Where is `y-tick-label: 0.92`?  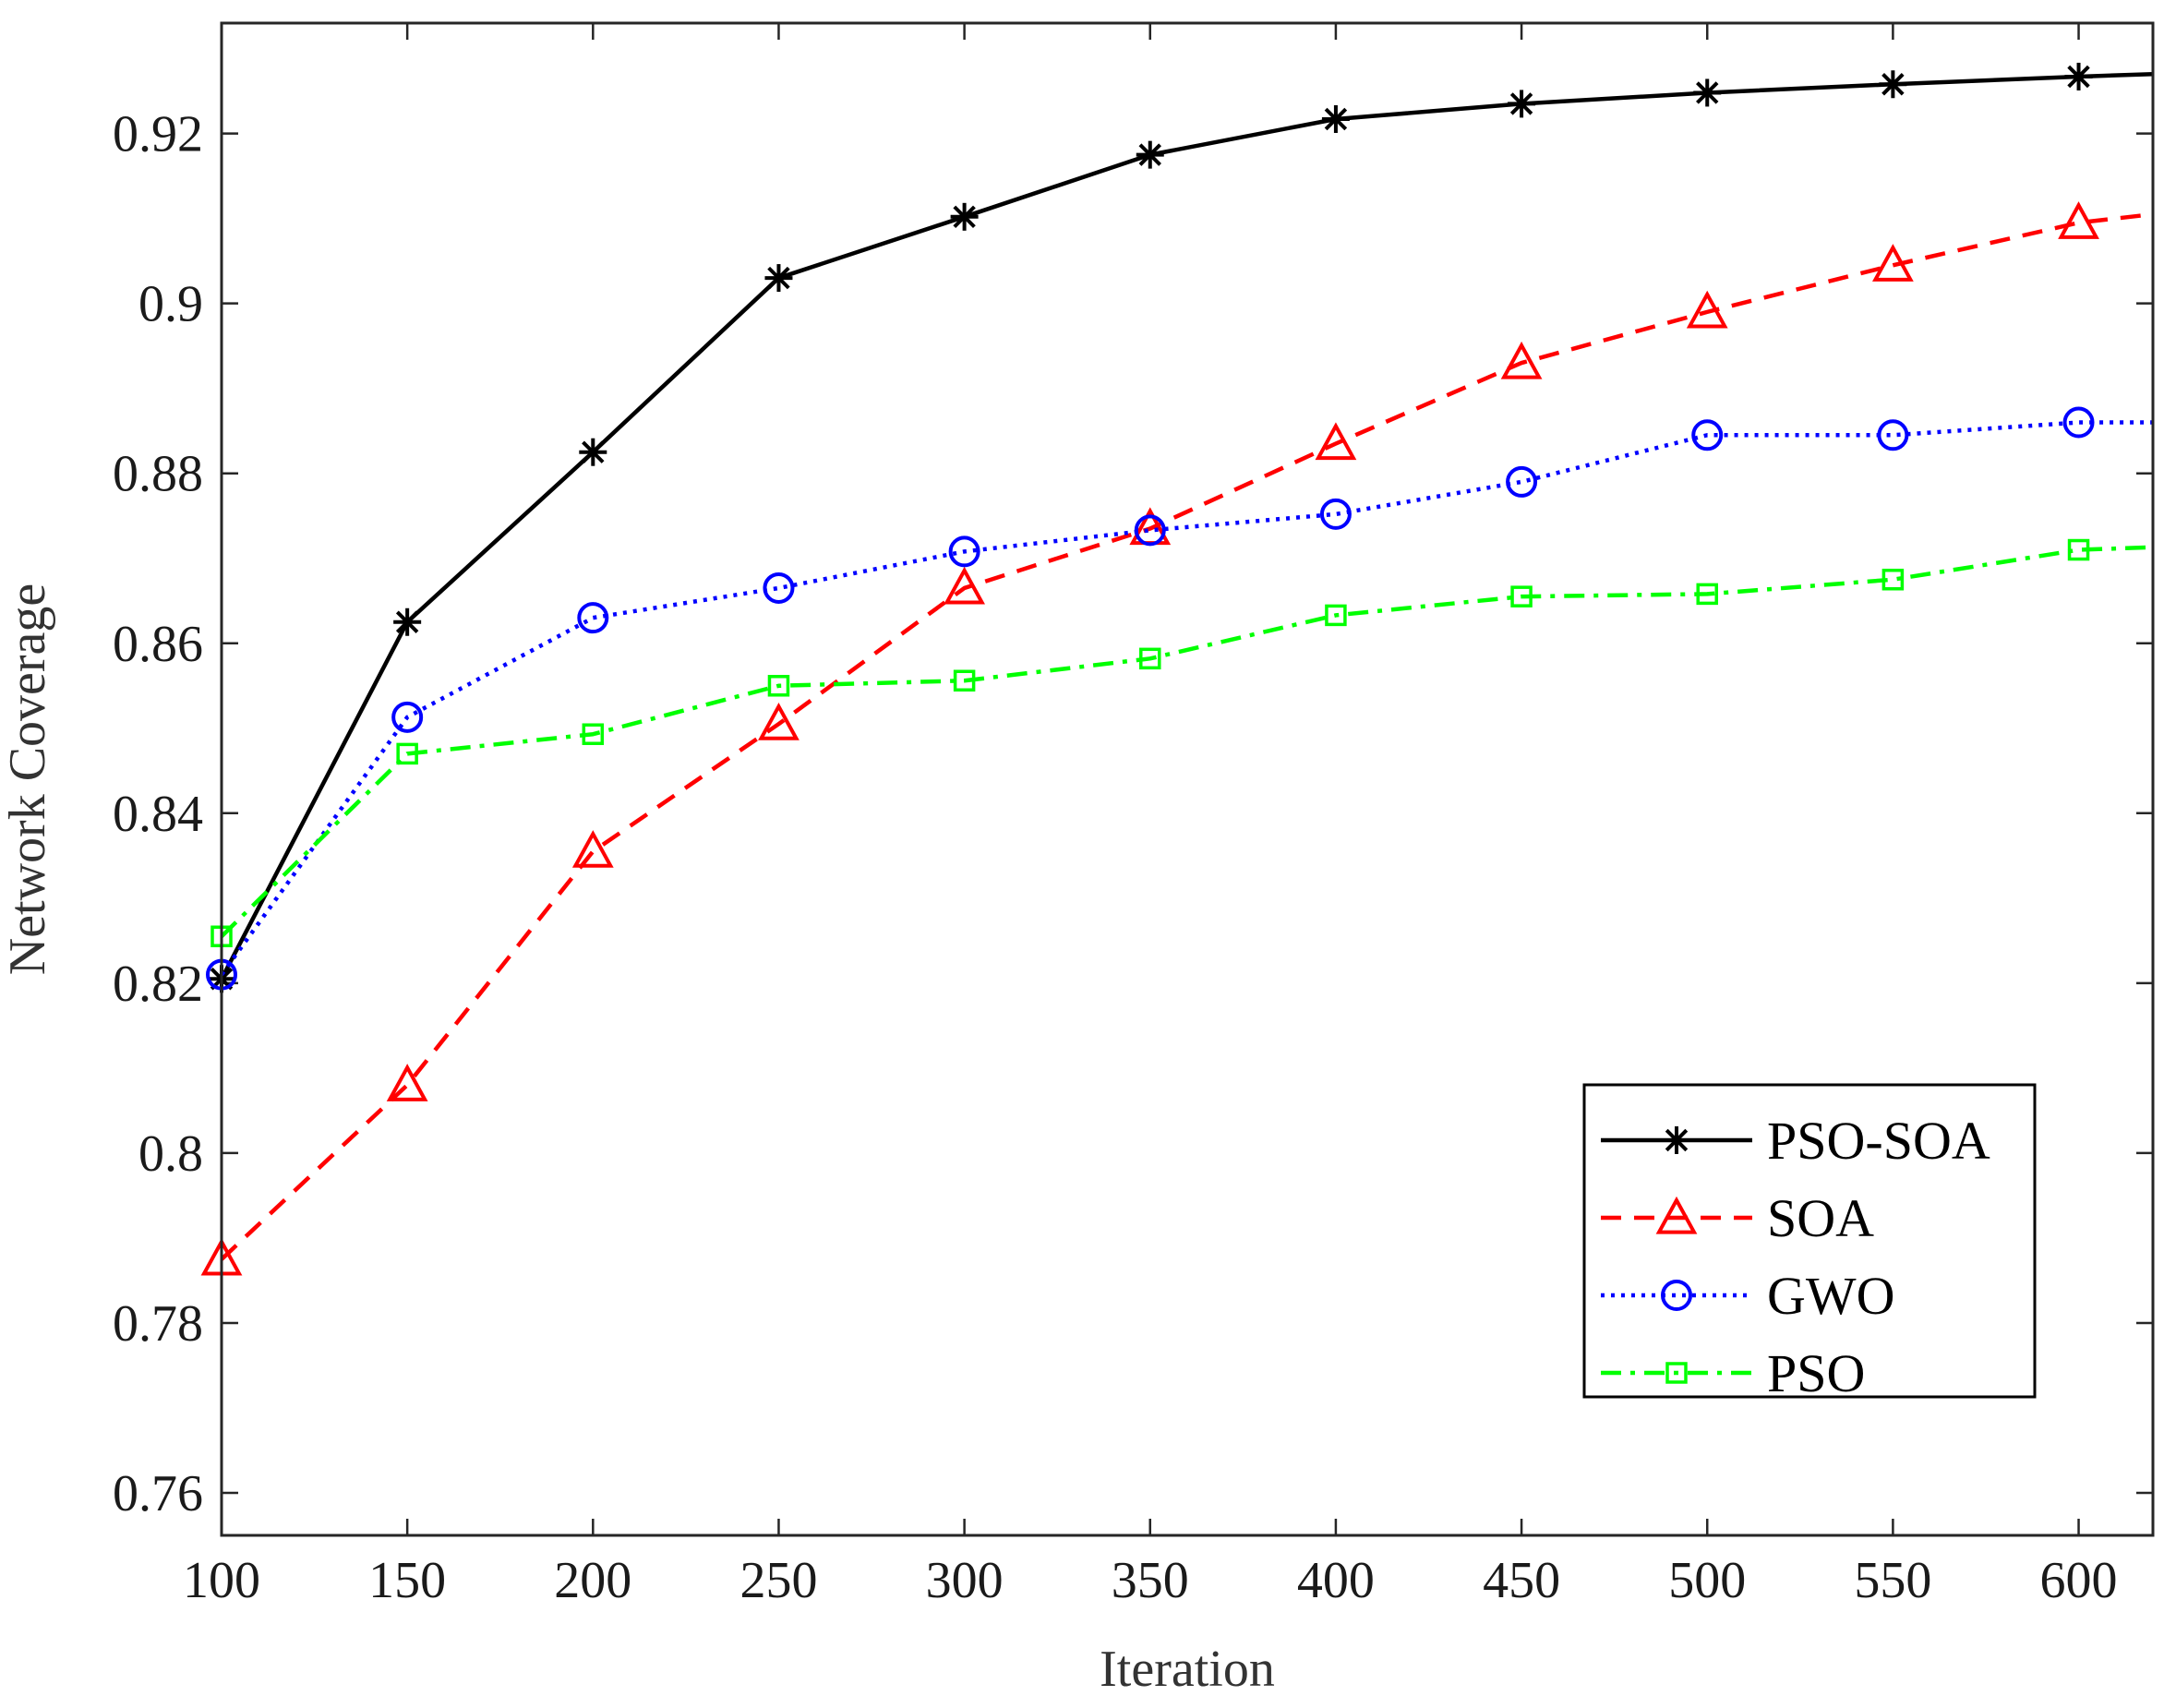
y-tick-label: 0.92 is located at coordinates (158, 134).